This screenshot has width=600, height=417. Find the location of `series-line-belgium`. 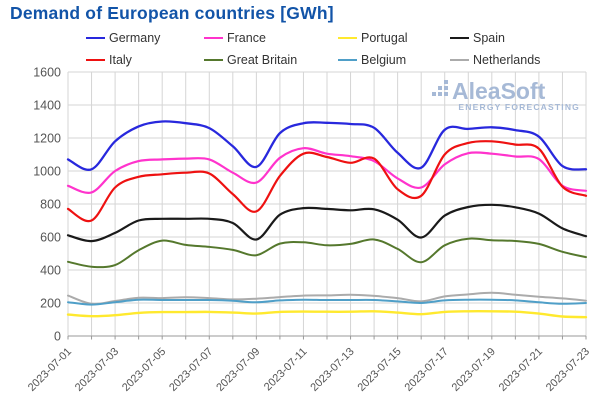

series-line-belgium is located at coordinates (327, 302).